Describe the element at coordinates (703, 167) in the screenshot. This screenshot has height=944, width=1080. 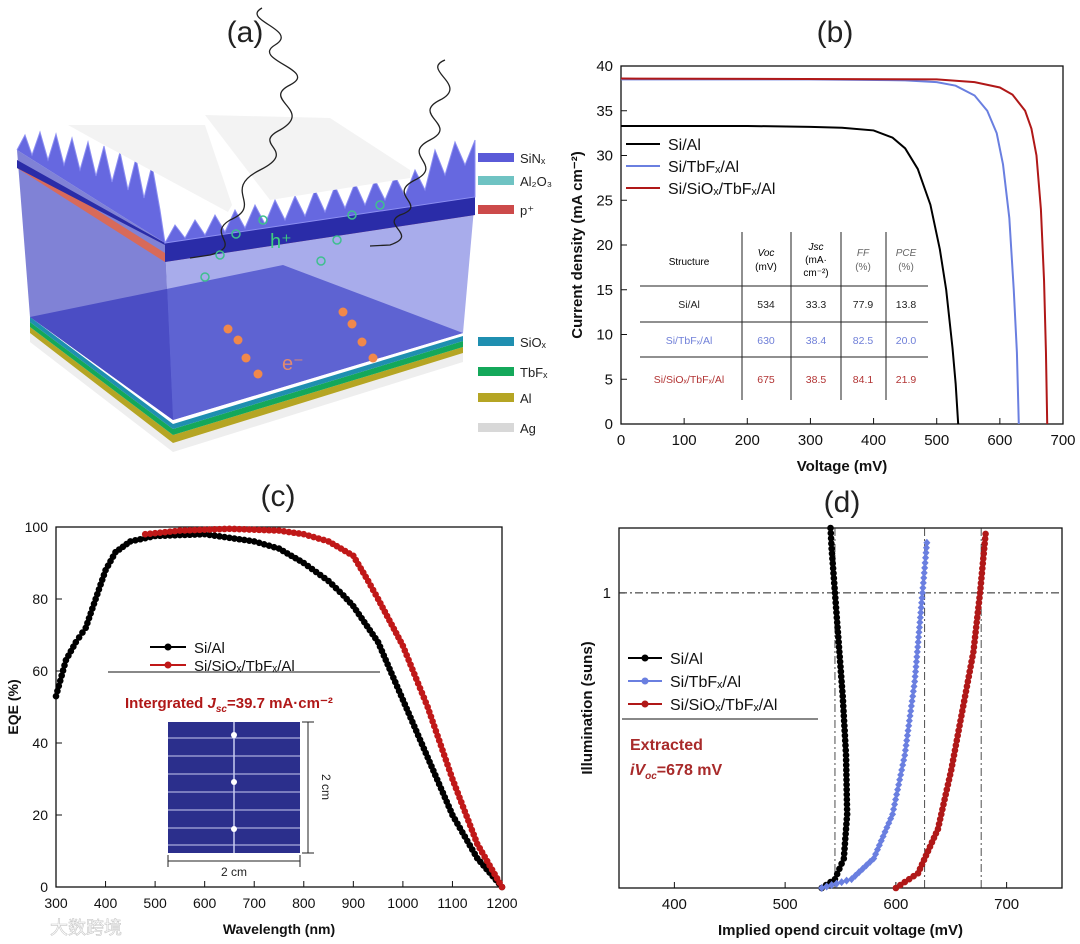
I see `legend-label: Si/TbFₓ/Al` at that location.